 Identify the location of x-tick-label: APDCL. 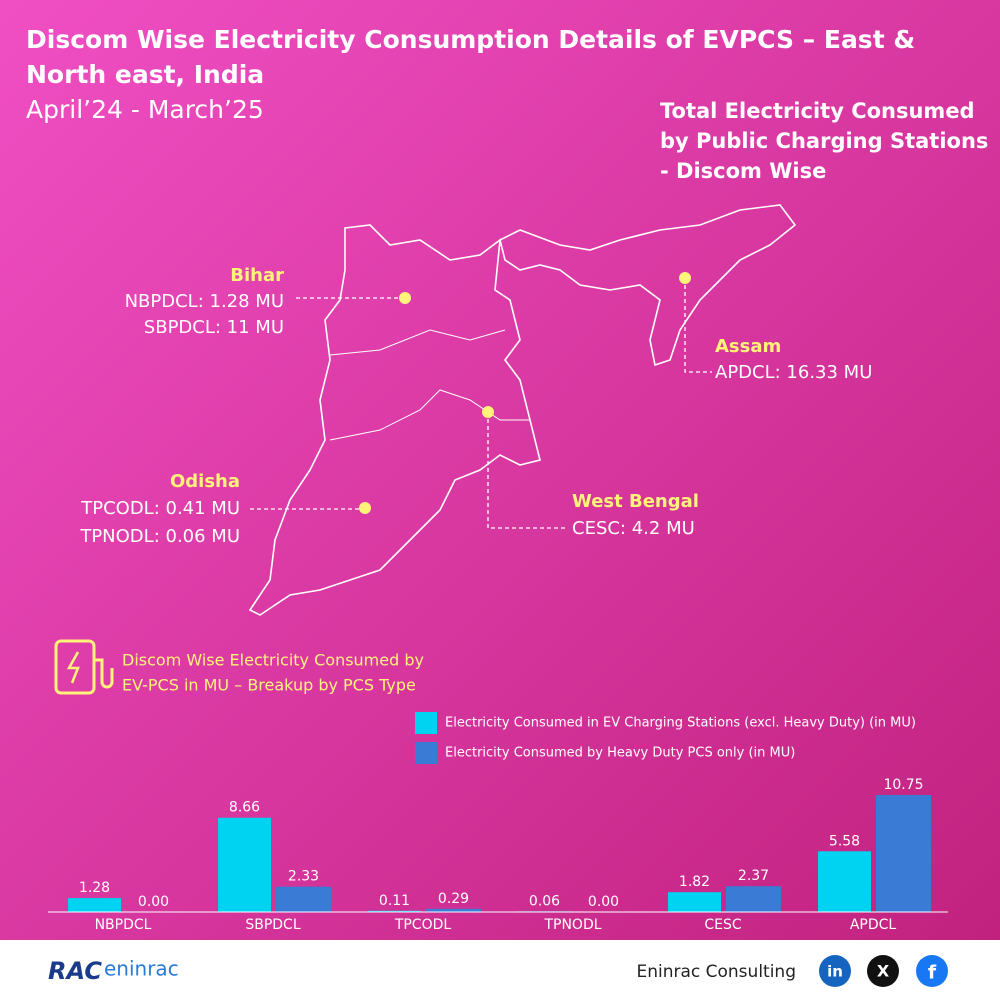
(873, 925).